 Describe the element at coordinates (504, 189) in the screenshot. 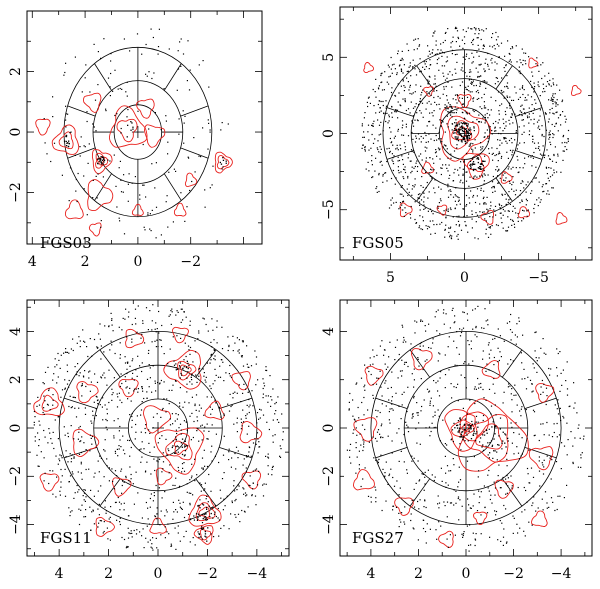

I see `sector-line` at that location.